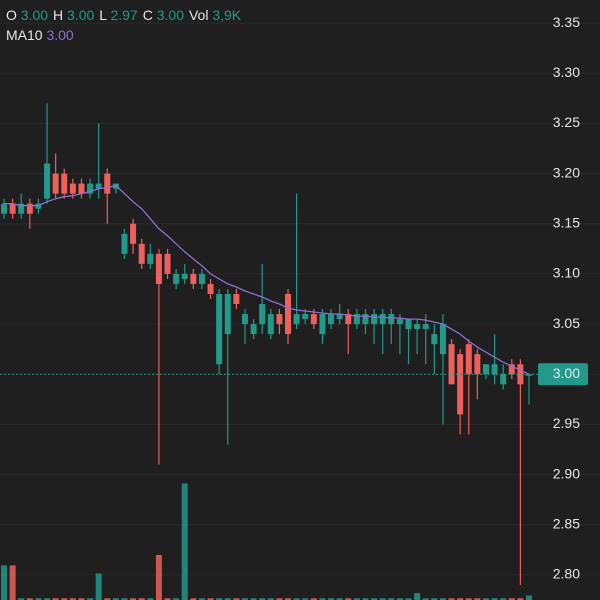 The width and height of the screenshot is (600, 600). What do you see at coordinates (566, 172) in the screenshot?
I see `y-tick-label: 3.20` at bounding box center [566, 172].